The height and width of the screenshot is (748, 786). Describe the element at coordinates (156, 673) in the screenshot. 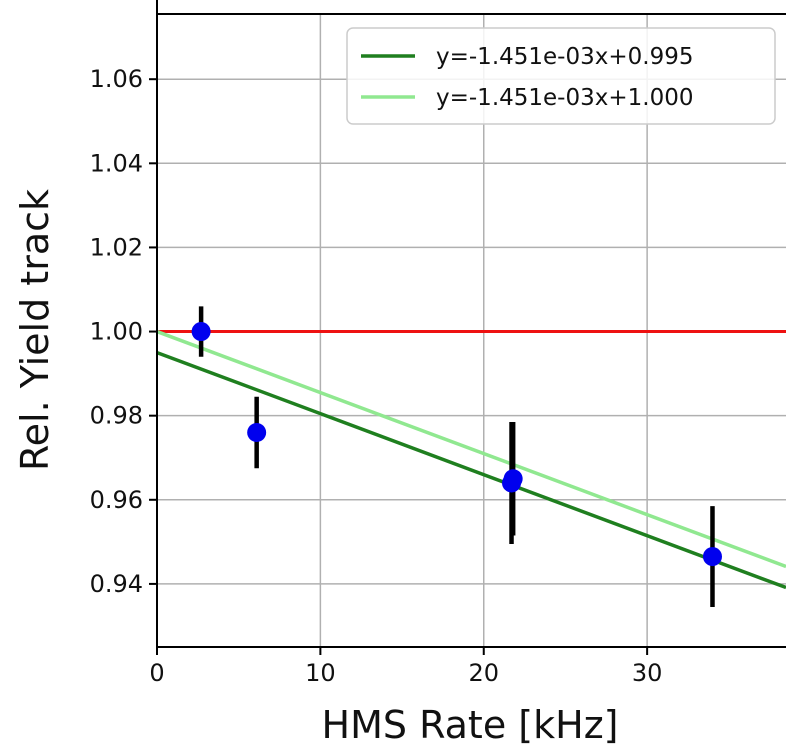

I see `x-tick-label: 0` at that location.